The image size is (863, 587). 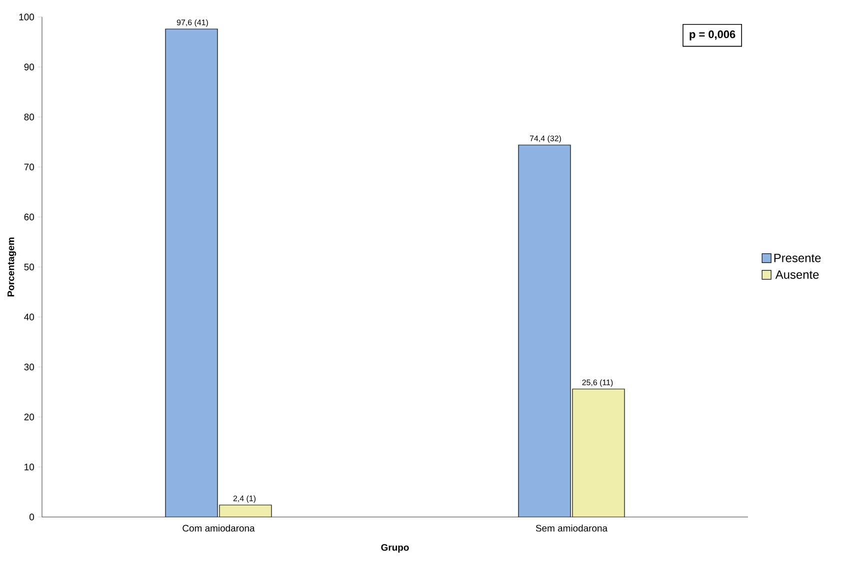 What do you see at coordinates (29, 67) in the screenshot?
I see `y-tick-label: 90` at bounding box center [29, 67].